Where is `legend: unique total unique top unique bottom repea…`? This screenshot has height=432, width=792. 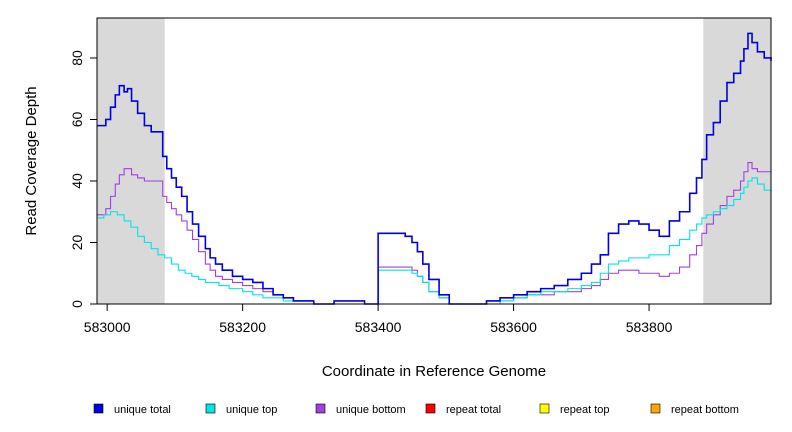
legend: unique total unique top unique bottom repea… is located at coordinates (416, 409).